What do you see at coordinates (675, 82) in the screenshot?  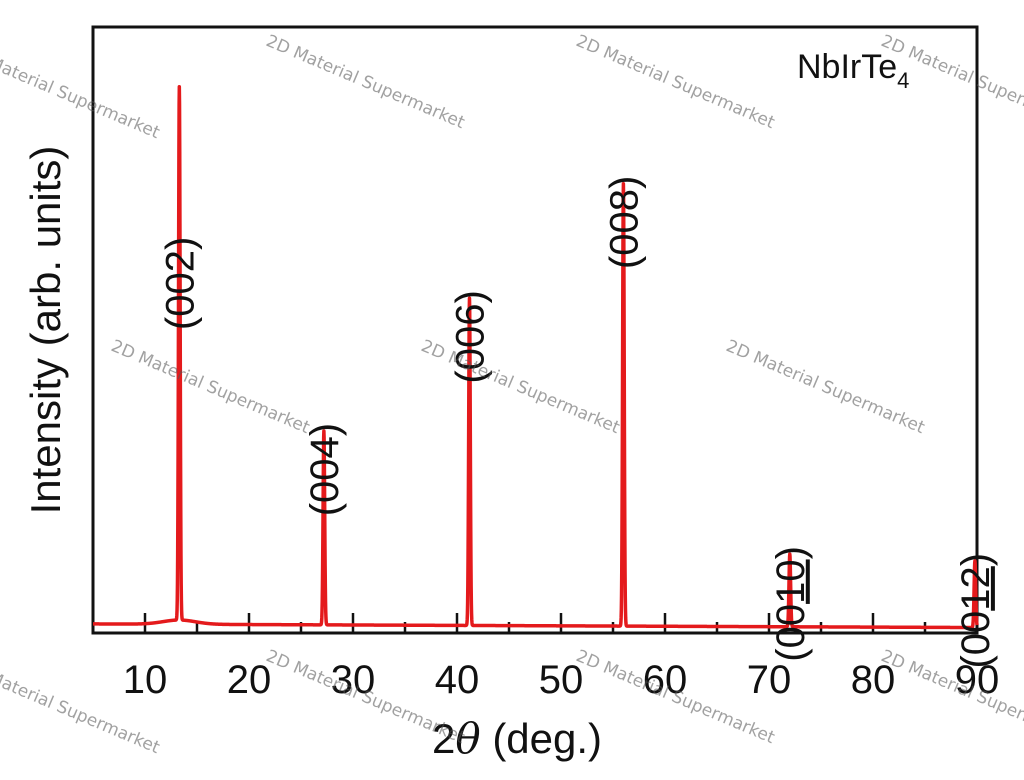 I see `watermark-text-2: 2D Material Supermarket` at bounding box center [675, 82].